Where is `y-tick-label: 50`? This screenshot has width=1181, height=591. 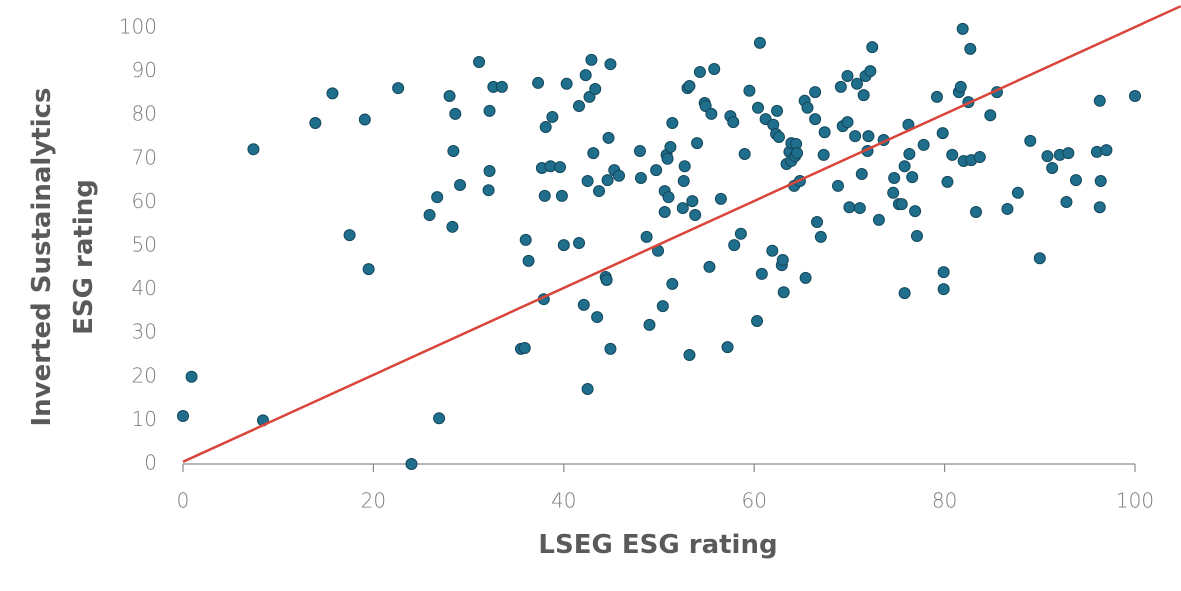 y-tick-label: 50 is located at coordinates (144, 245).